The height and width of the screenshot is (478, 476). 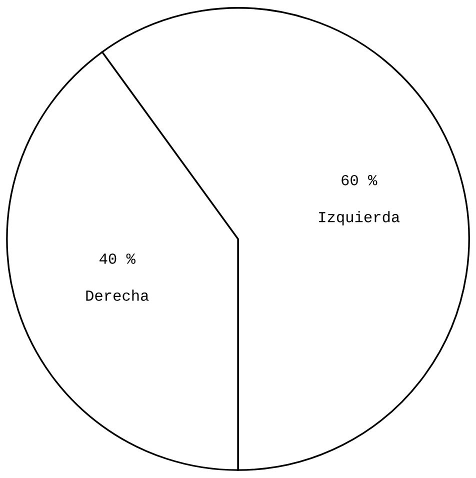 I want to click on data-label: 60 %, so click(x=360, y=180).